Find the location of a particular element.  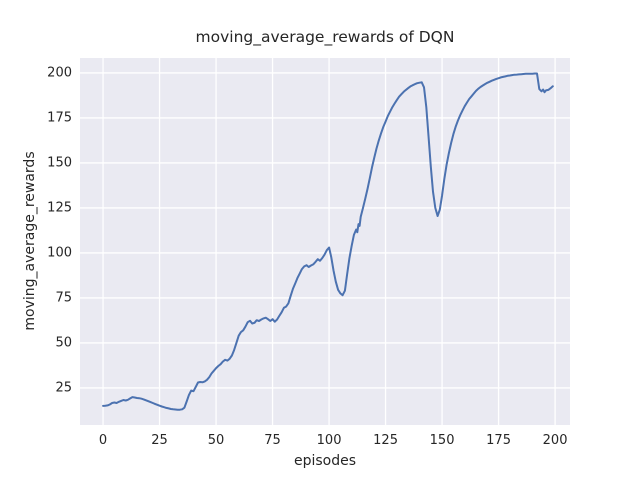

x-tick-label: 50 is located at coordinates (216, 440).